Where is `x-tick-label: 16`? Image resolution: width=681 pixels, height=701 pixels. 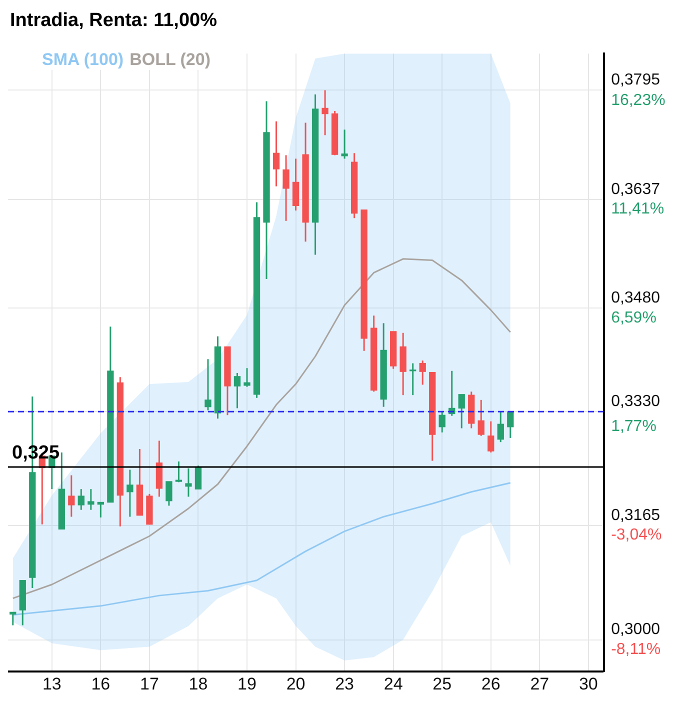 x-tick-label: 16 is located at coordinates (100, 684).